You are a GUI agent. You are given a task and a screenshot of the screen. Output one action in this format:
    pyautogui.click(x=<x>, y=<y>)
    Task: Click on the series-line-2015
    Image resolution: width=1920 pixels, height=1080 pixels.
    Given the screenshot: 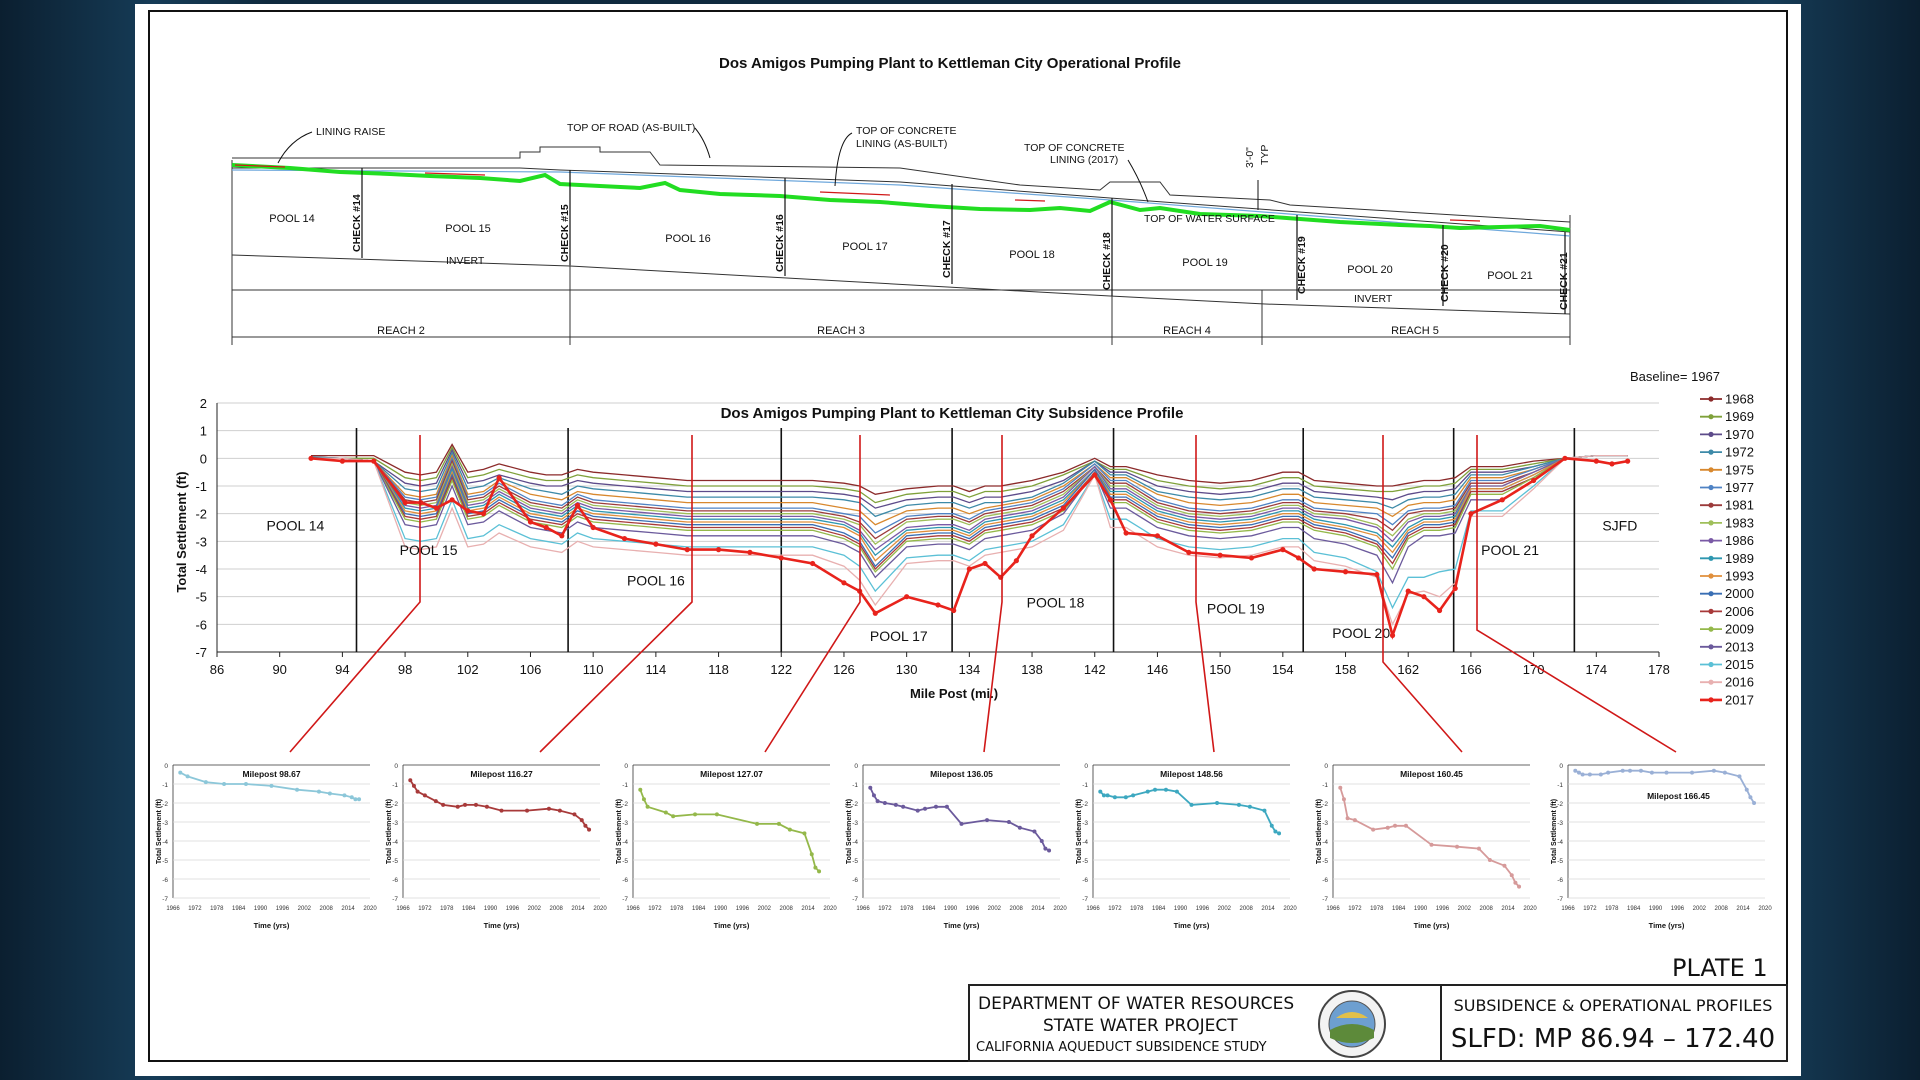 What is the action you would take?
    pyautogui.click(x=969, y=532)
    